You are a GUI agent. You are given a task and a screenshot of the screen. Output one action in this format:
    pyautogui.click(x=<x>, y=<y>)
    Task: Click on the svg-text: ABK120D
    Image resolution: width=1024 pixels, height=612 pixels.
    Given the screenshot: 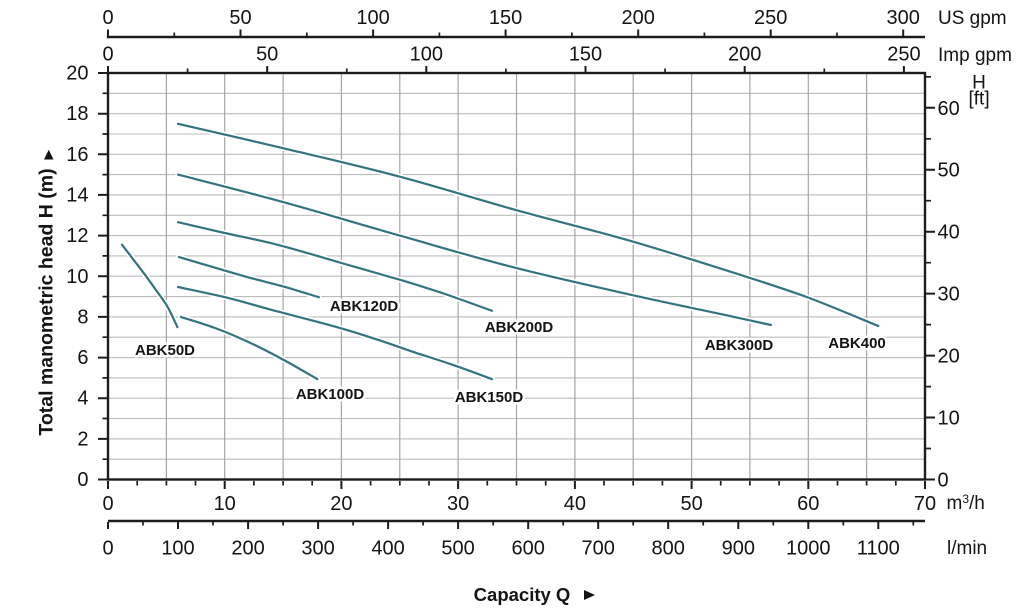 What is the action you would take?
    pyautogui.click(x=364, y=306)
    